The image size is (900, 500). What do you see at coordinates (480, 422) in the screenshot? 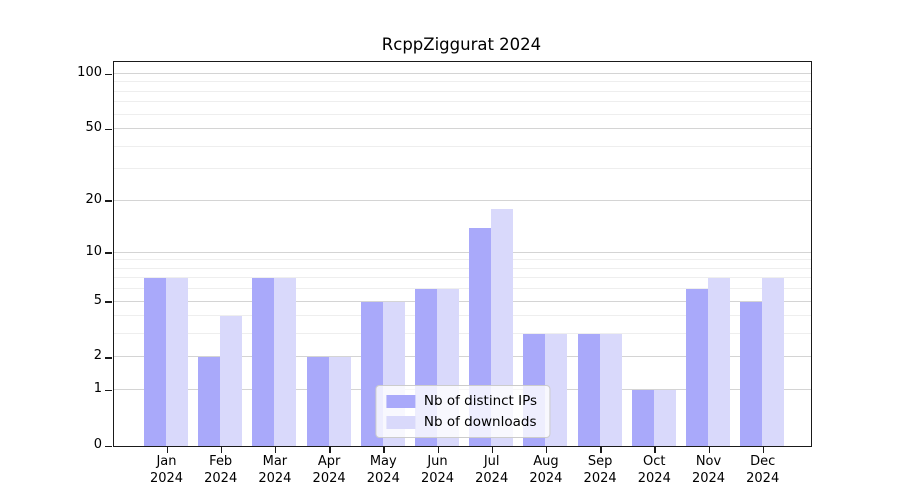
I see `legend-label: Nb of downloads` at bounding box center [480, 422].